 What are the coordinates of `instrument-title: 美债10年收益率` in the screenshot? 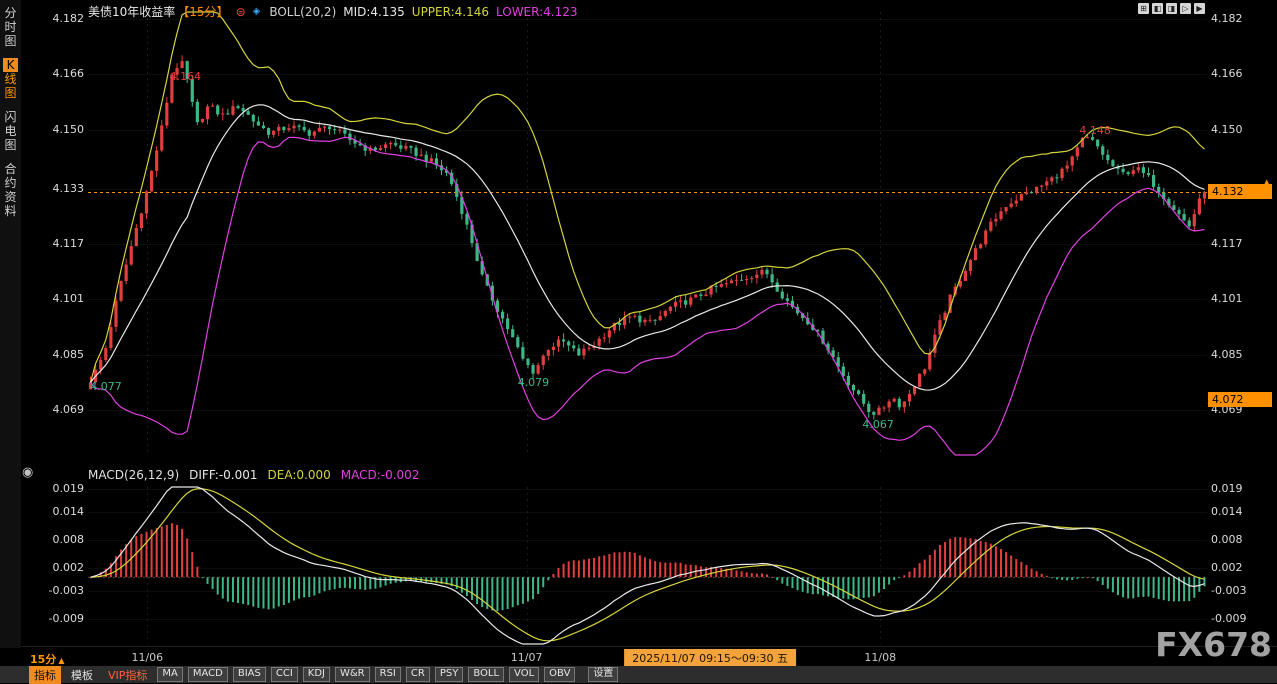 It's located at (132, 12).